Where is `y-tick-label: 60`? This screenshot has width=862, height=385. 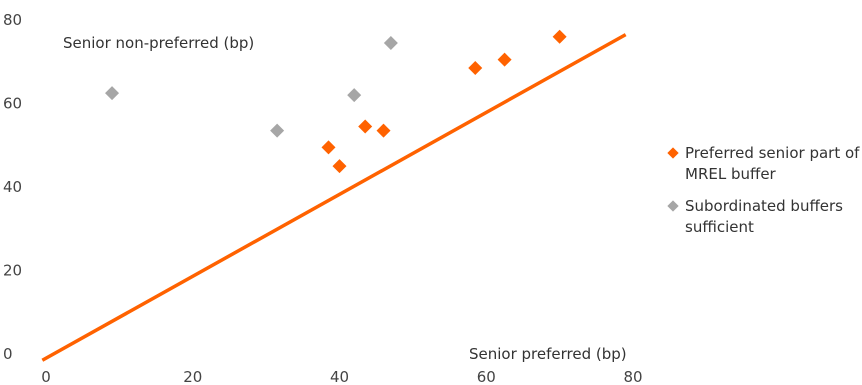 y-tick-label: 60 is located at coordinates (12, 104).